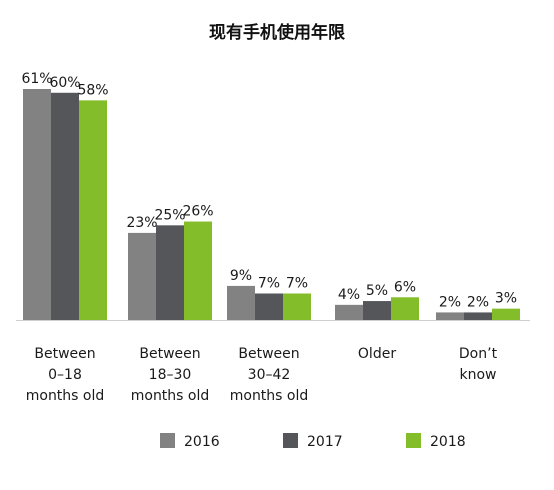 The height and width of the screenshot is (490, 554). What do you see at coordinates (448, 442) in the screenshot?
I see `legend-label-2018: 2018` at bounding box center [448, 442].